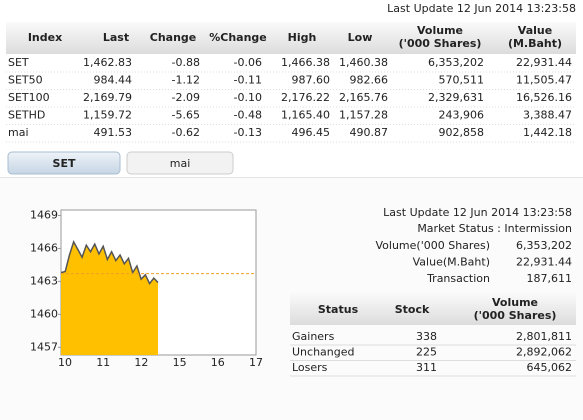 The width and height of the screenshot is (583, 420). Describe the element at coordinates (44, 346) in the screenshot. I see `y-tick-label: 1457` at that location.